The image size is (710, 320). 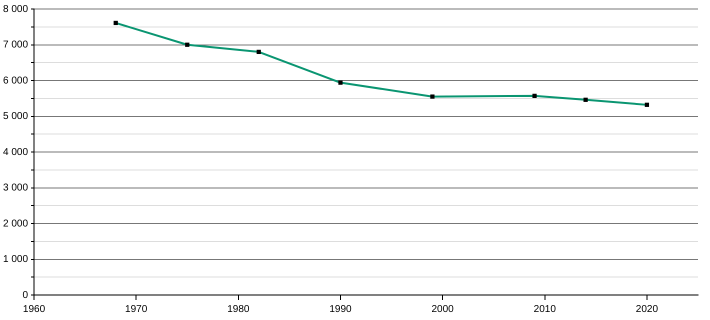 What do you see at coordinates (545, 309) in the screenshot?
I see `x-tick-label: 2010` at bounding box center [545, 309].